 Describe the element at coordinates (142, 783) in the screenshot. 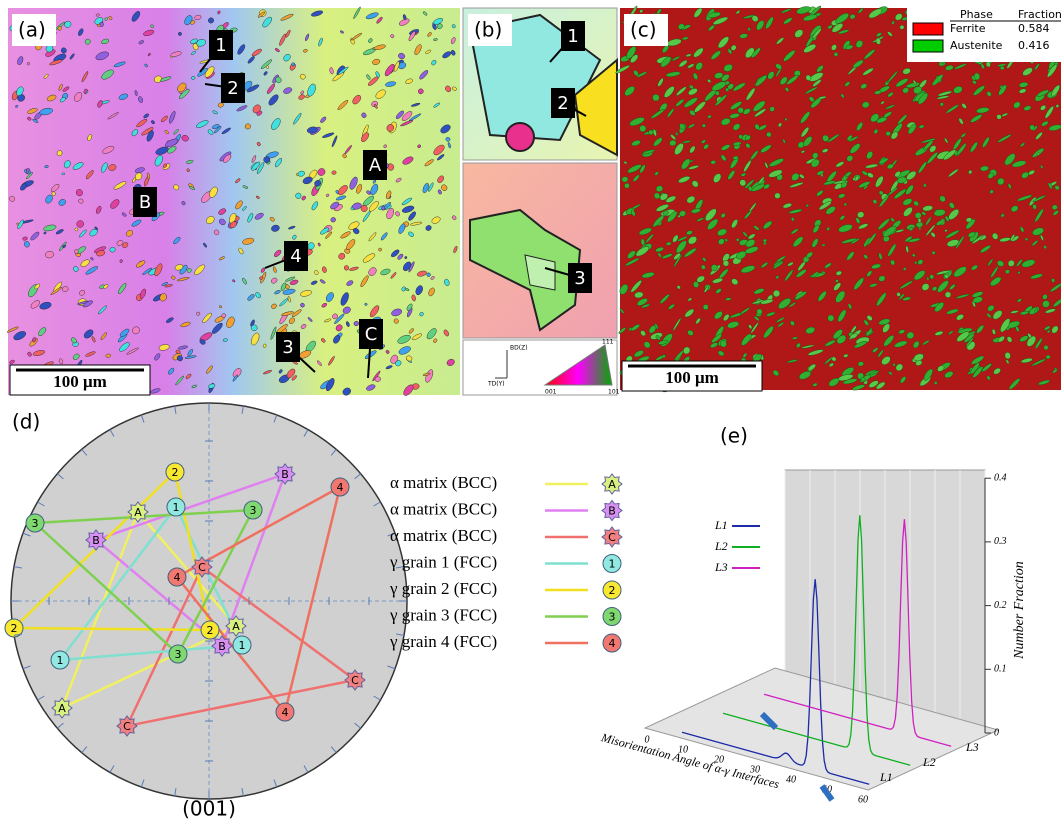

I see `rim-tick` at that location.